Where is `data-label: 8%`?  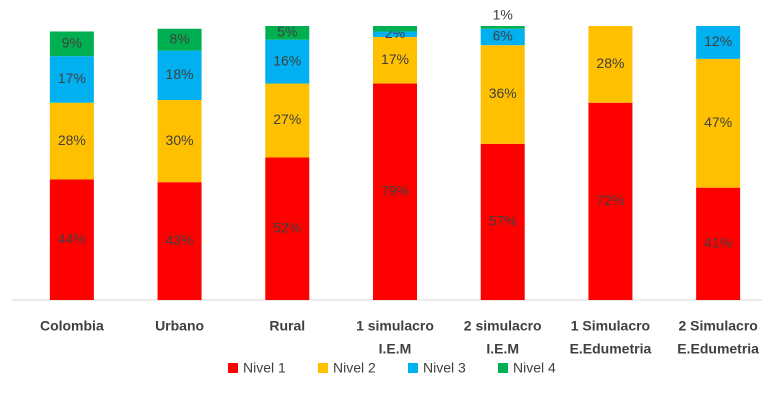 data-label: 8% is located at coordinates (179, 38).